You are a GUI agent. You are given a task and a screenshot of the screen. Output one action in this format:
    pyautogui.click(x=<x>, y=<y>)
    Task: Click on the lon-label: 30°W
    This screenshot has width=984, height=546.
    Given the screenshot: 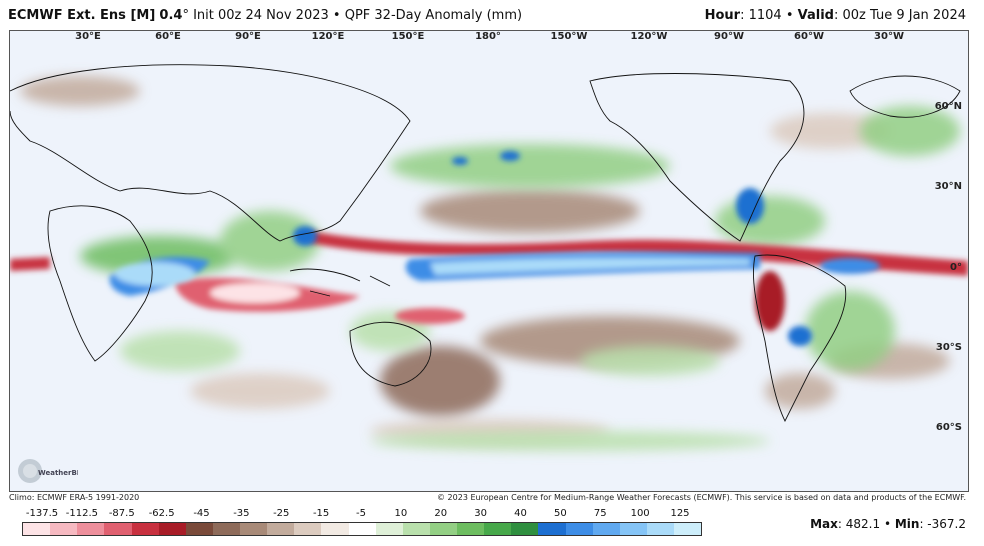 What is the action you would take?
    pyautogui.click(x=889, y=36)
    